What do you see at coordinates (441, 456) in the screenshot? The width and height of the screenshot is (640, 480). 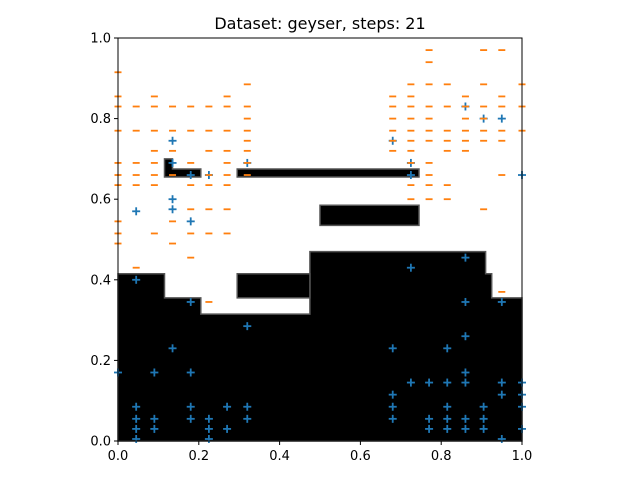 I see `x-tick-label: 0.8` at bounding box center [441, 456].